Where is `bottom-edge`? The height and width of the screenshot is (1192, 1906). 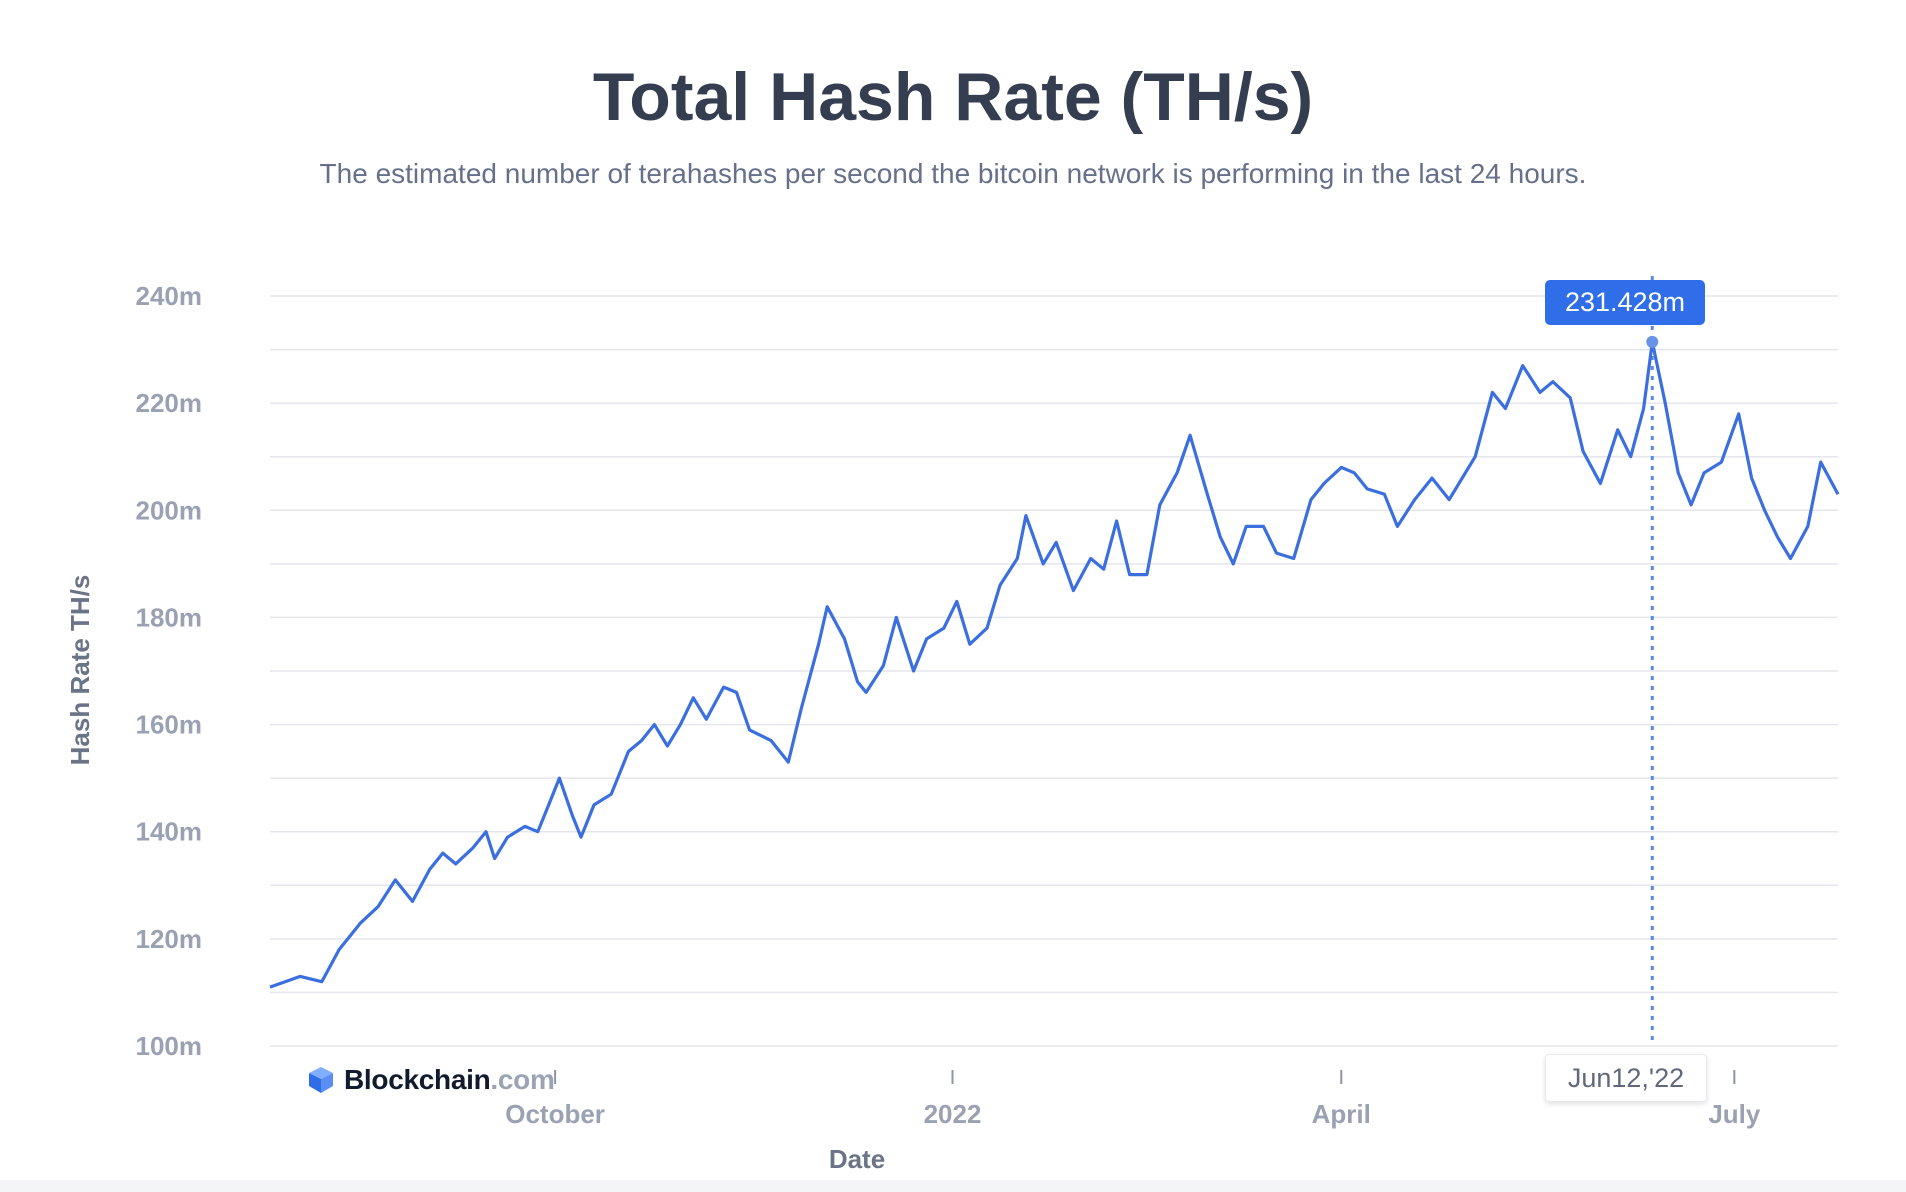
bottom-edge is located at coordinates (953, 1186).